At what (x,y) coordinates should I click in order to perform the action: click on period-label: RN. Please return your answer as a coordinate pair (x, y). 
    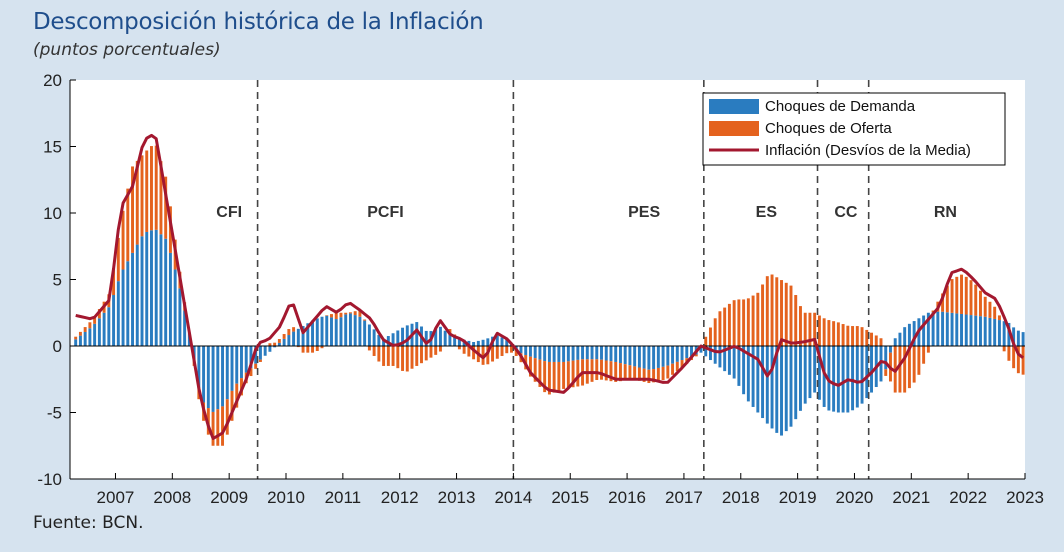
    Looking at the image, I should click on (945, 212).